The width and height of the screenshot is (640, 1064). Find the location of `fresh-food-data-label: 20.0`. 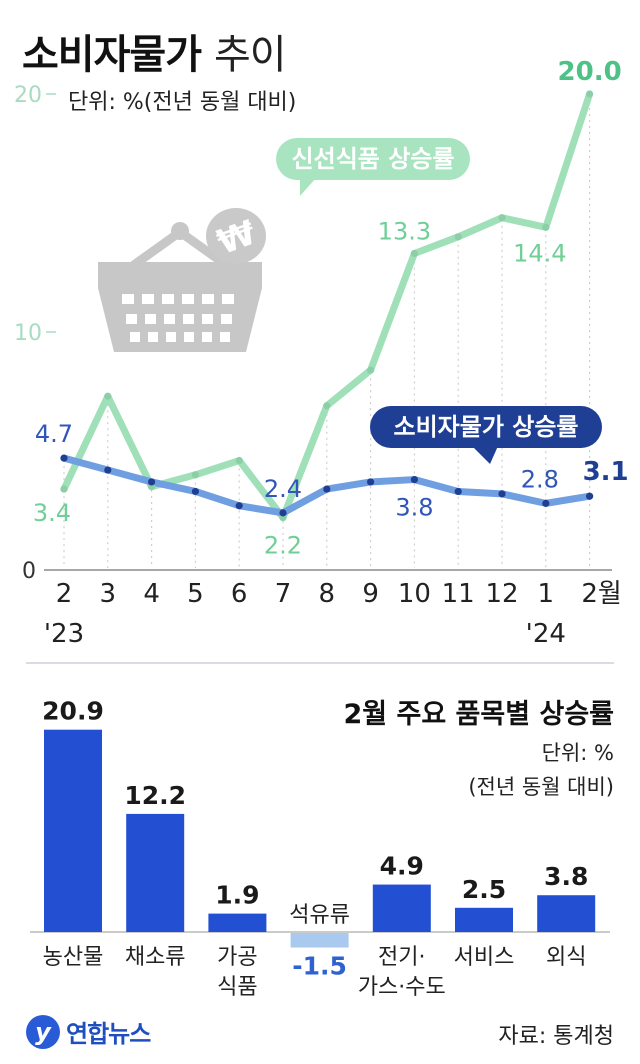

fresh-food-data-label: 20.0 is located at coordinates (590, 72).